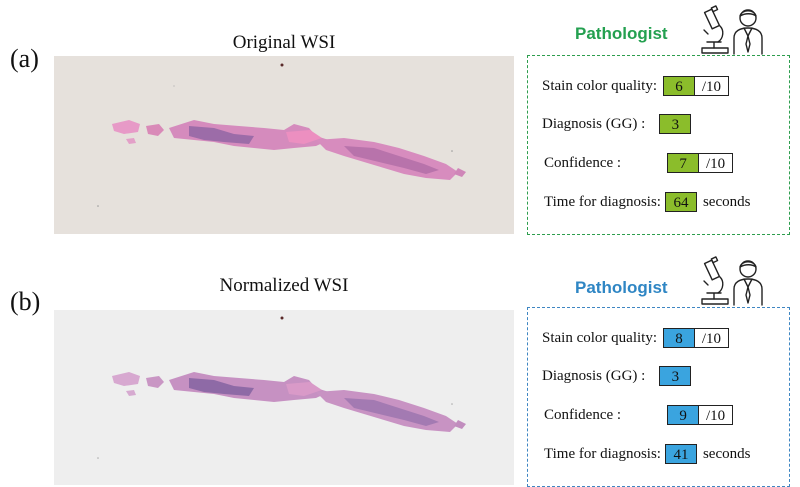 This screenshot has height=487, width=800. I want to click on wsi-title: Original WSI, so click(284, 42).